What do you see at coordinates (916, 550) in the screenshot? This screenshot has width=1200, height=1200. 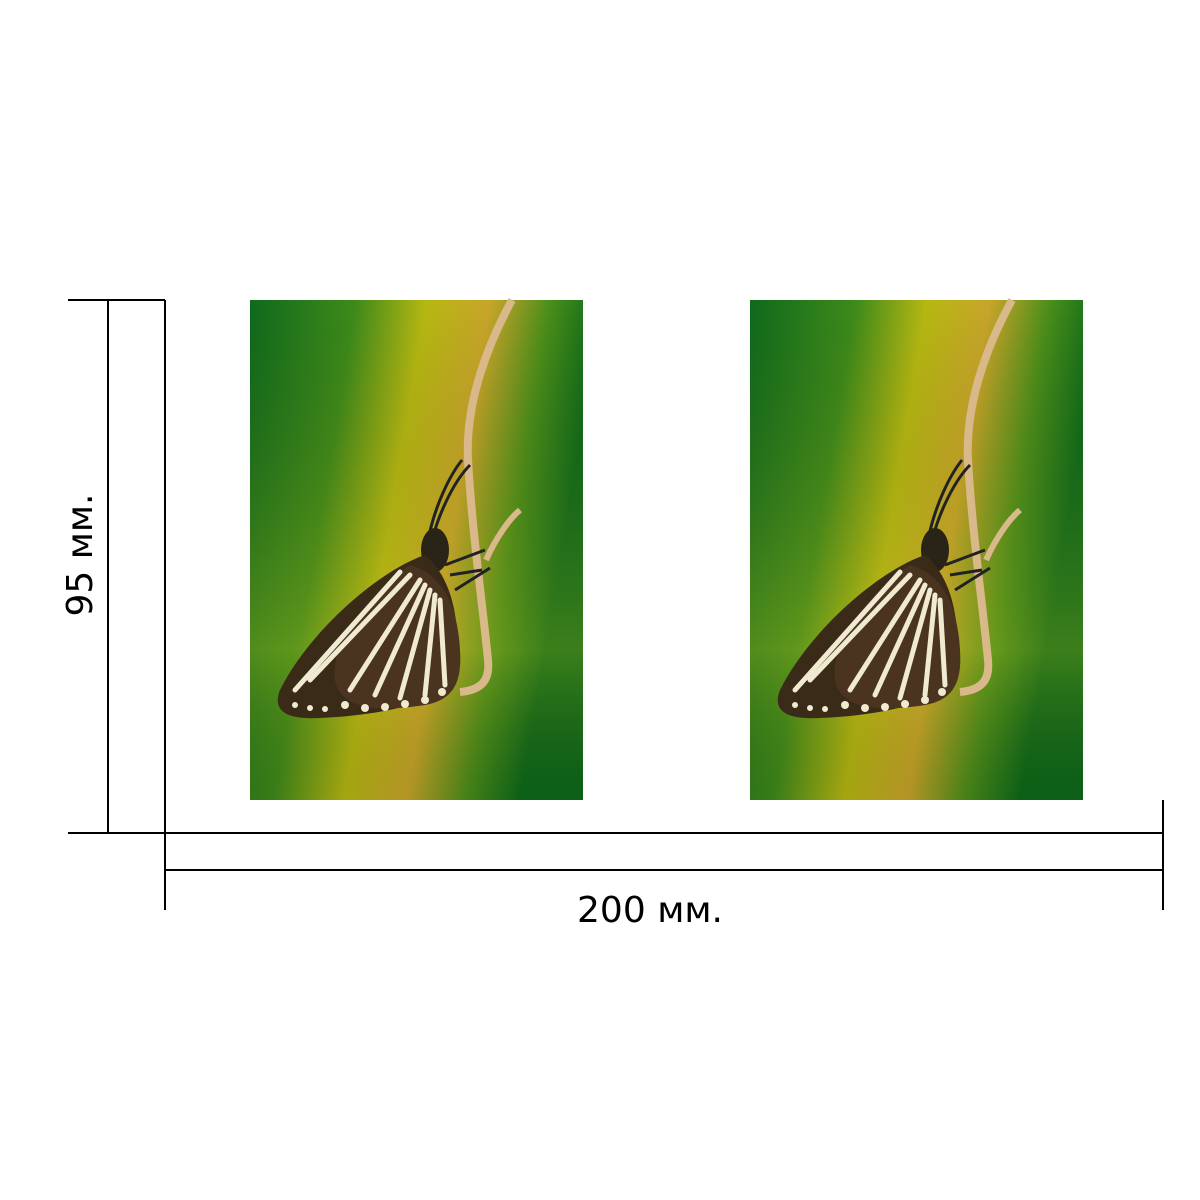 I see `photo-right` at bounding box center [916, 550].